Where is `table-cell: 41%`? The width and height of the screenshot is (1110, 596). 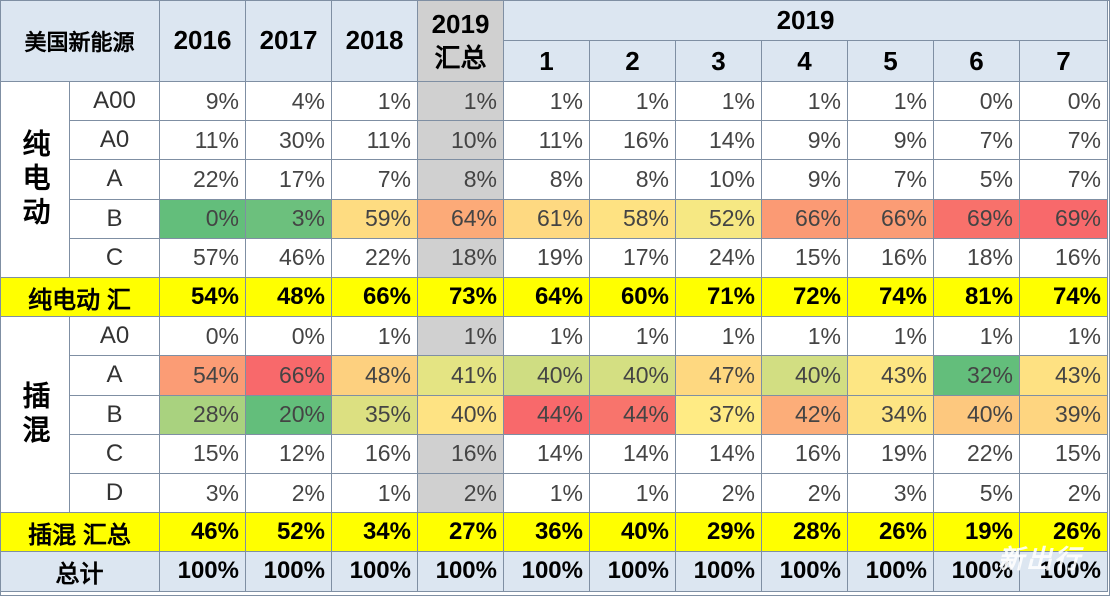
table-cell: 41% is located at coordinates (461, 376).